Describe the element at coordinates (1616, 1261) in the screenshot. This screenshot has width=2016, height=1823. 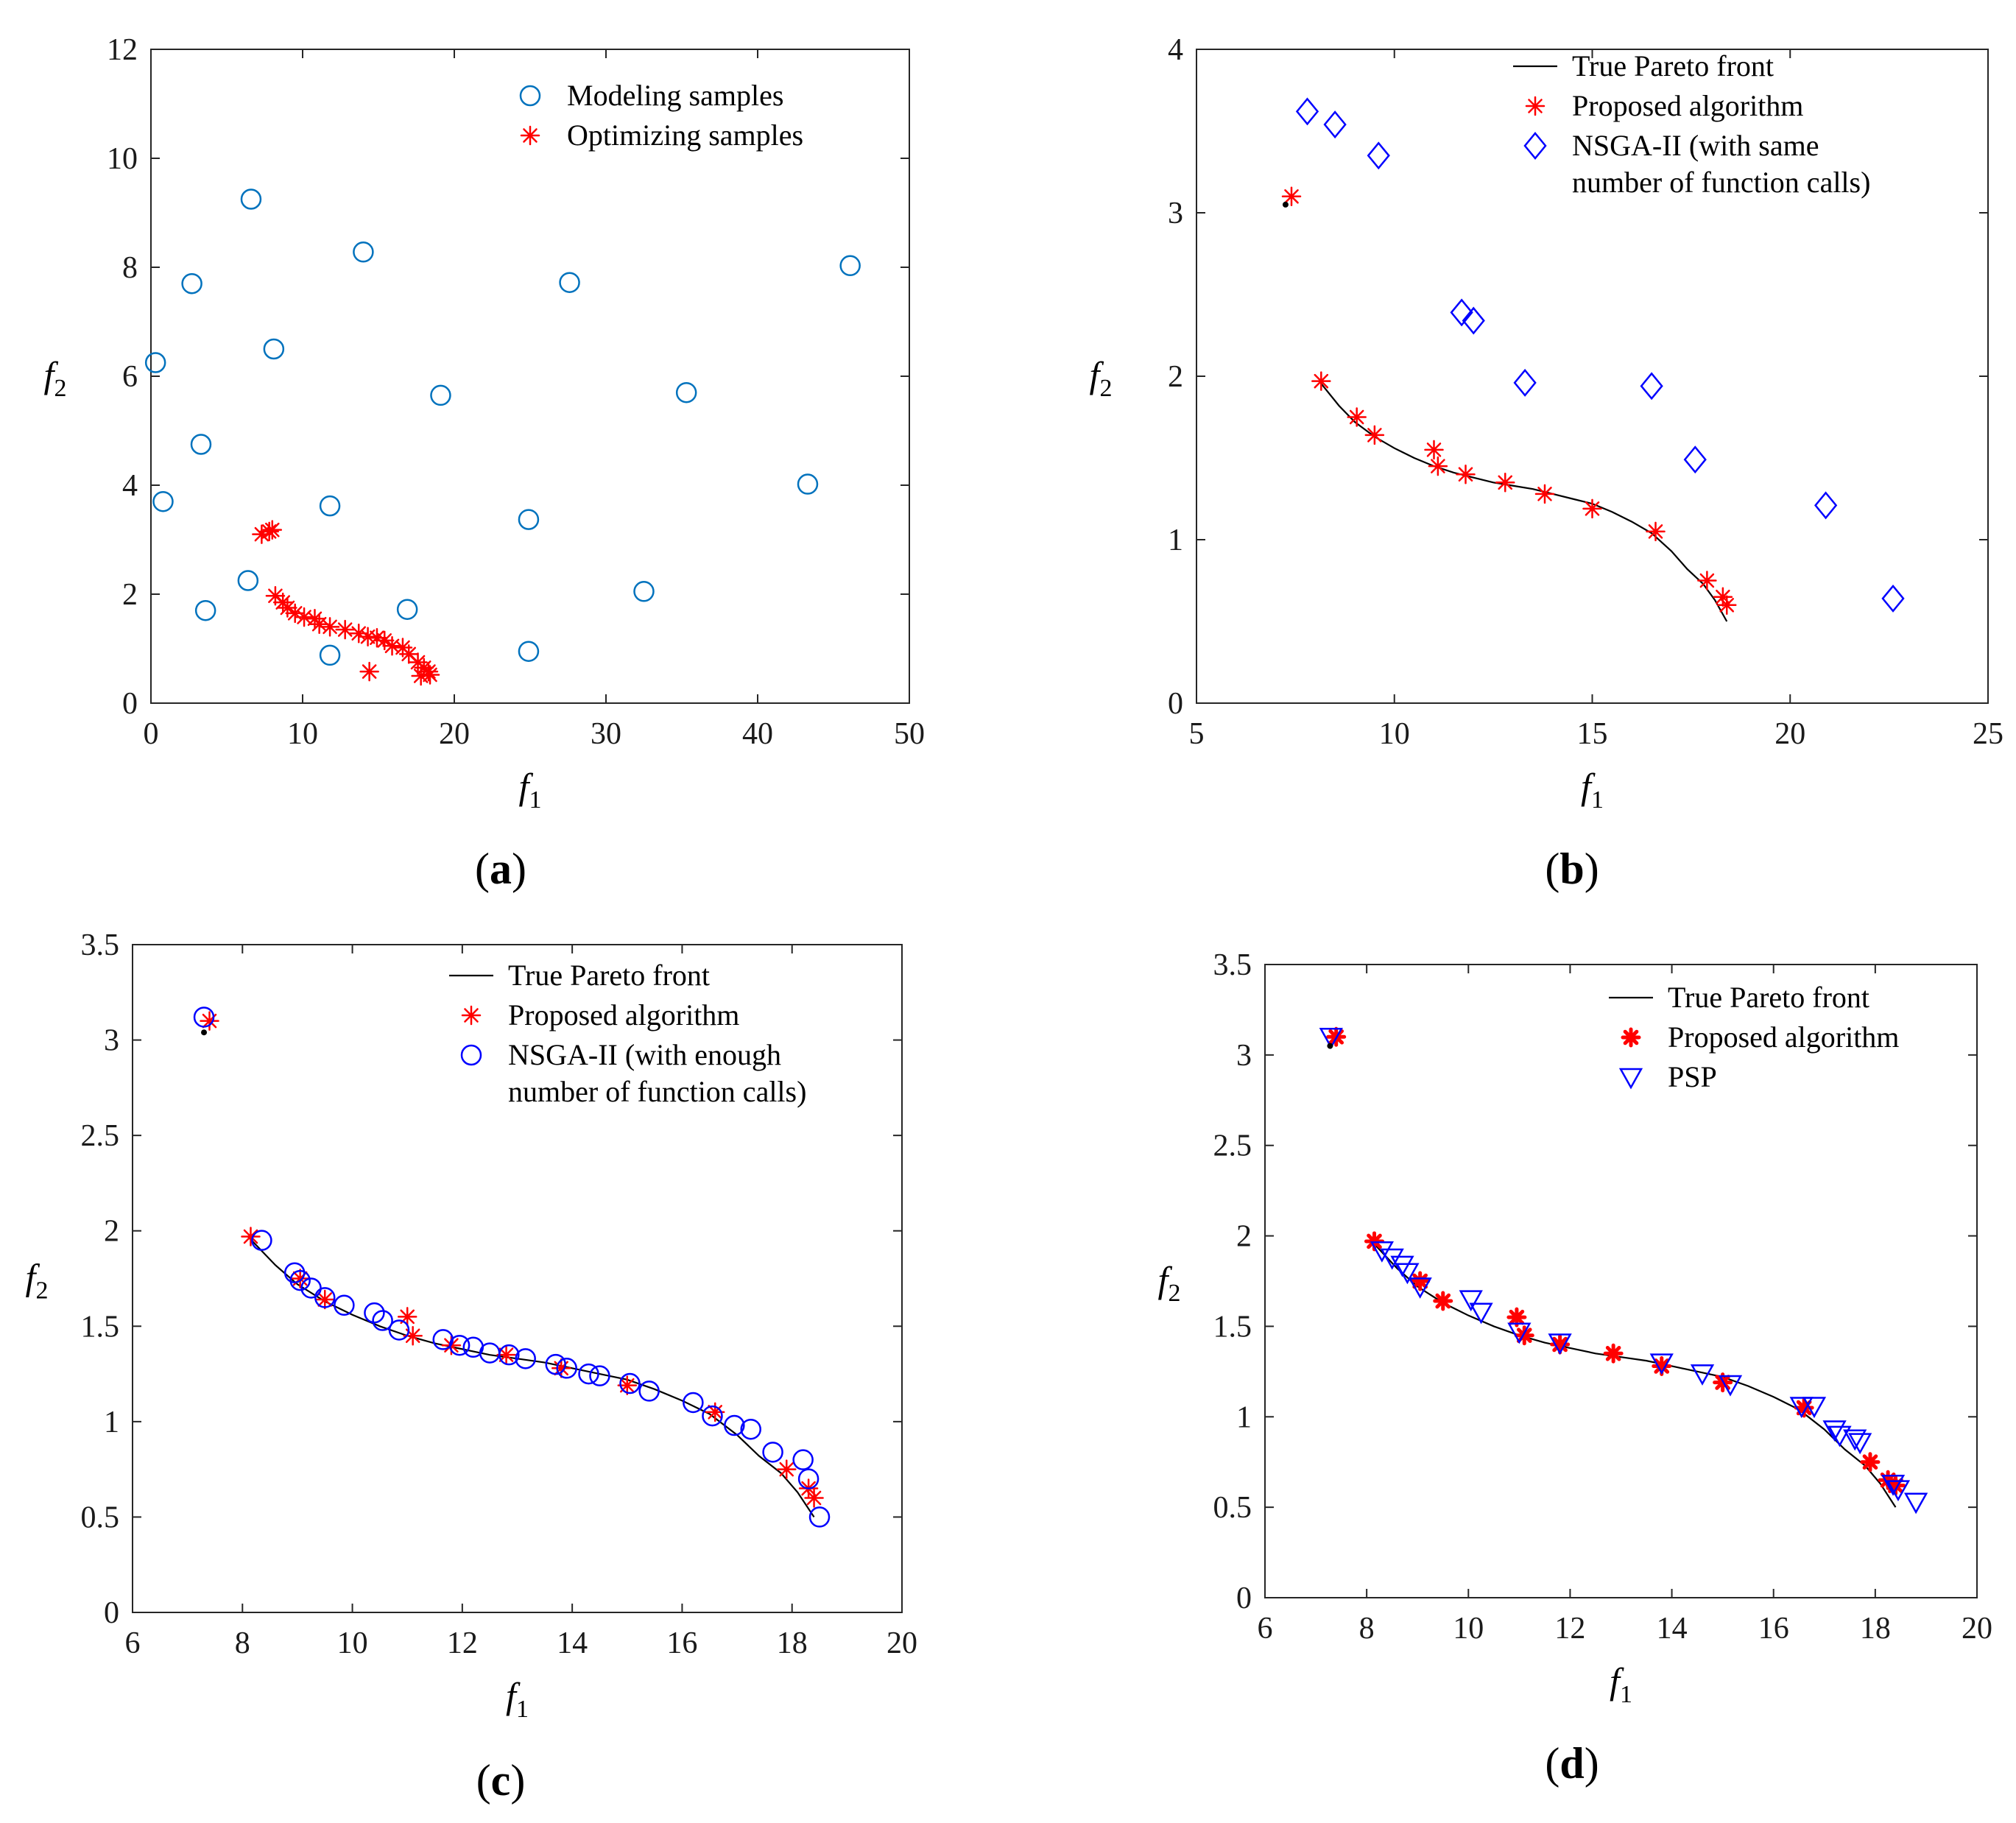
I see `series-proposed-algorithm` at that location.